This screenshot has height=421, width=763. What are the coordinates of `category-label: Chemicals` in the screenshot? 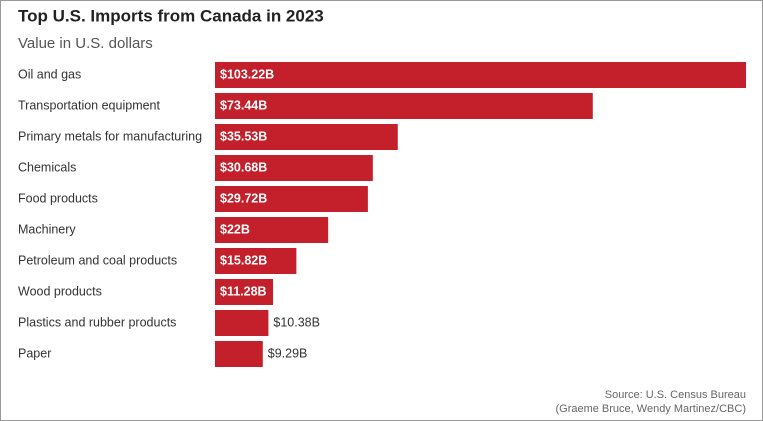 It's located at (47, 167).